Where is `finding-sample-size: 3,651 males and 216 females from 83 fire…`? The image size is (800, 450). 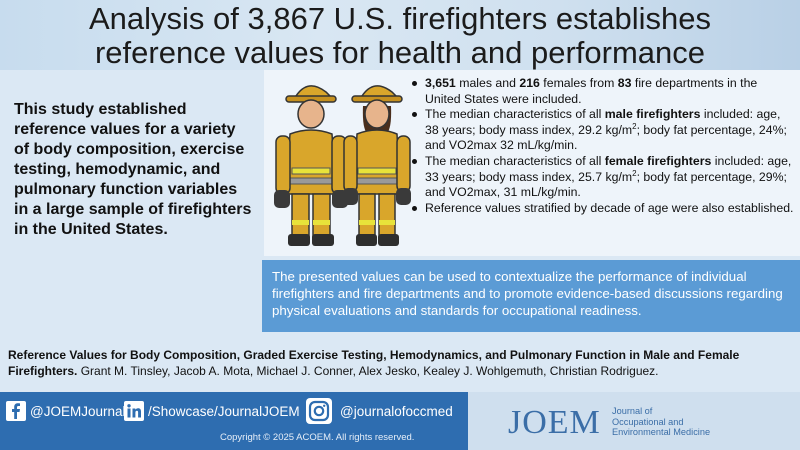 finding-sample-size: 3,651 males and 216 females from 83 fire… is located at coordinates (604, 91).